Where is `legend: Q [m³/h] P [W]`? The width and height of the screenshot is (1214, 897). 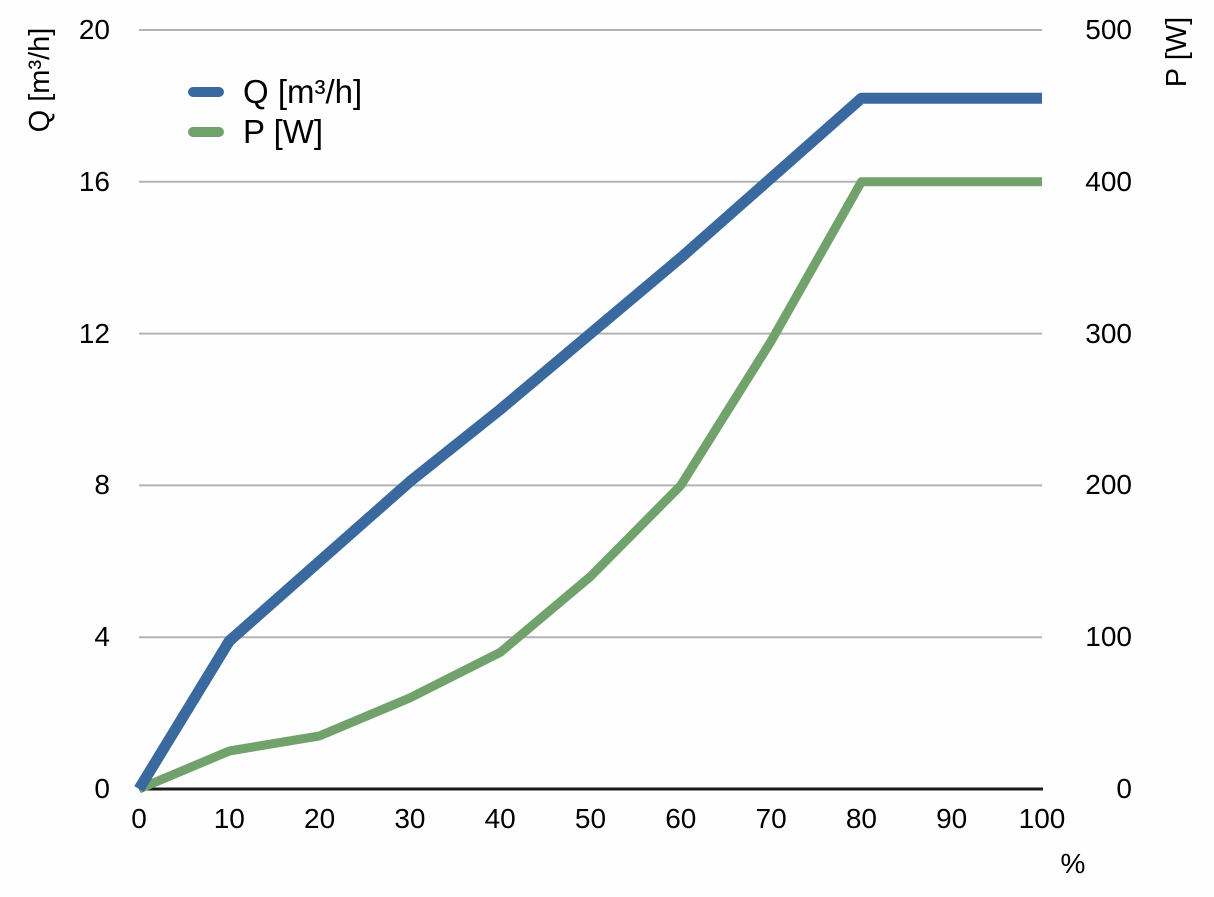 legend: Q [m³/h] P [W] is located at coordinates (275, 112).